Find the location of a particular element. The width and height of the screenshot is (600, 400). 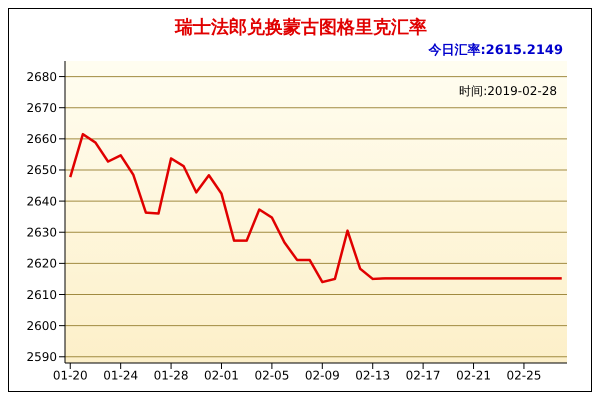

x-tick-label: 02-17 is located at coordinates (423, 375).